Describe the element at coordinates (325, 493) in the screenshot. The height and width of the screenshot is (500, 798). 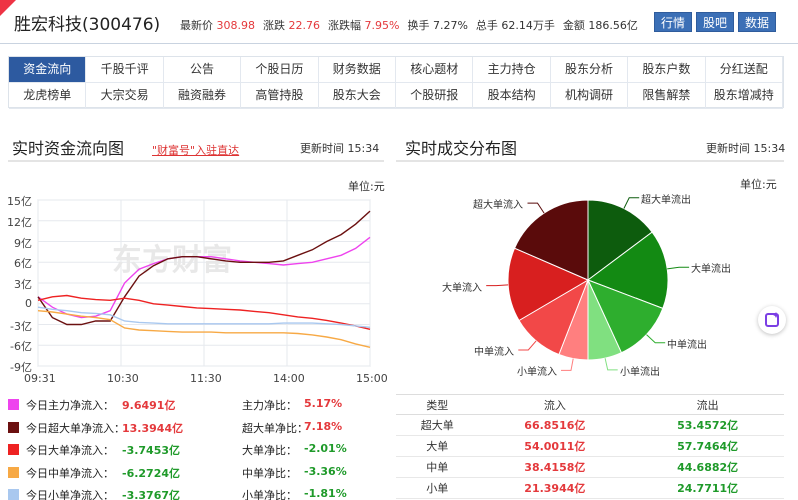
I see `legend-ratio-value: -1.81%` at that location.